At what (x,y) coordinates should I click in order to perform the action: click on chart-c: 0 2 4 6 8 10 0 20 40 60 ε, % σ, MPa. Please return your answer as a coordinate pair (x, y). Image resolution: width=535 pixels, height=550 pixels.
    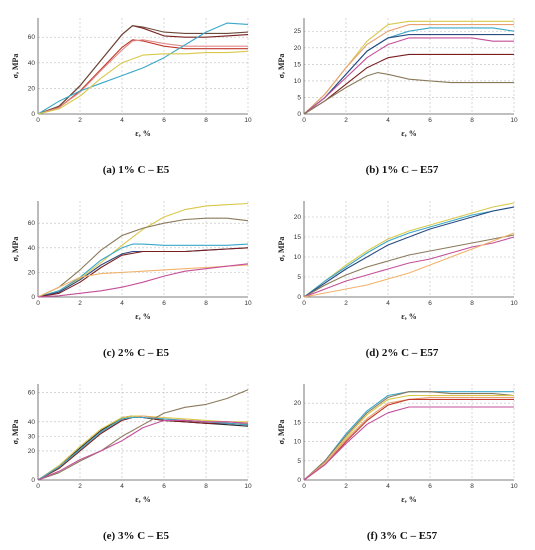
    Looking at the image, I should click on (131, 261).